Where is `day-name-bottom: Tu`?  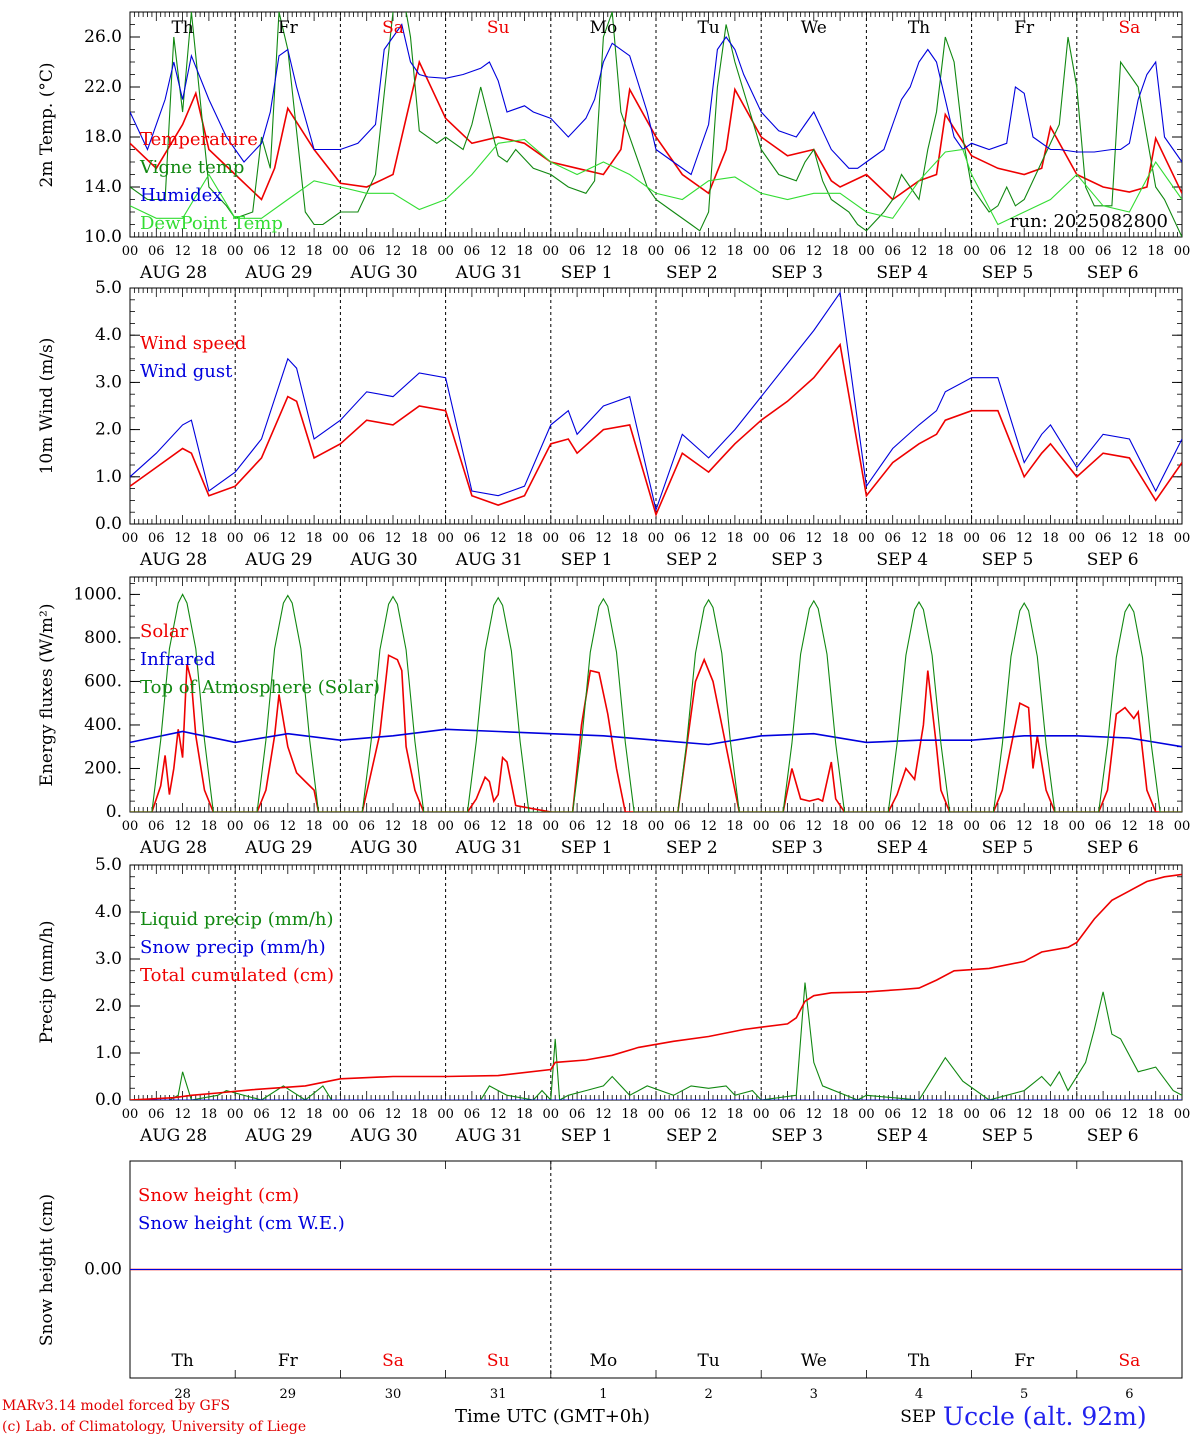
day-name-bottom: Tu is located at coordinates (708, 1361).